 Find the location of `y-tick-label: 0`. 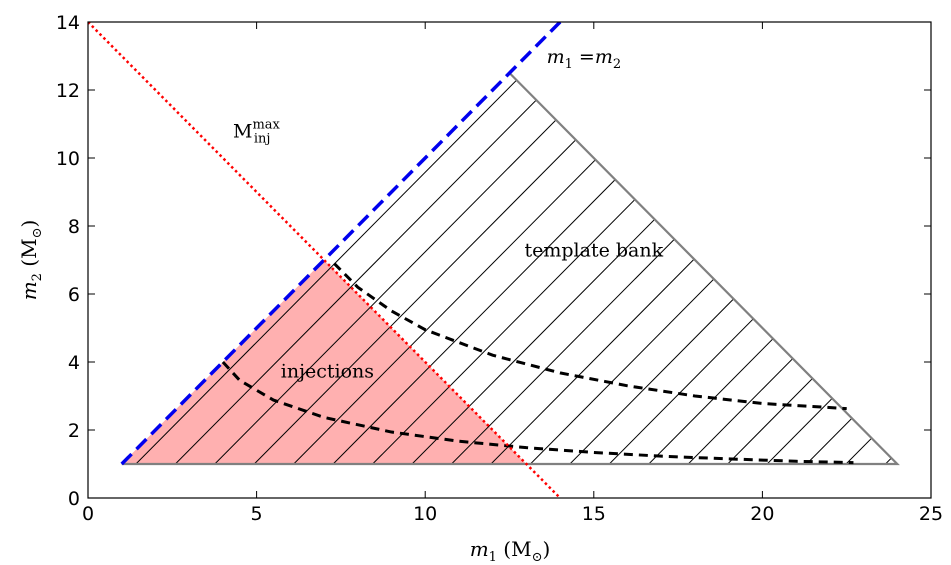

y-tick-label: 0 is located at coordinates (74, 499).